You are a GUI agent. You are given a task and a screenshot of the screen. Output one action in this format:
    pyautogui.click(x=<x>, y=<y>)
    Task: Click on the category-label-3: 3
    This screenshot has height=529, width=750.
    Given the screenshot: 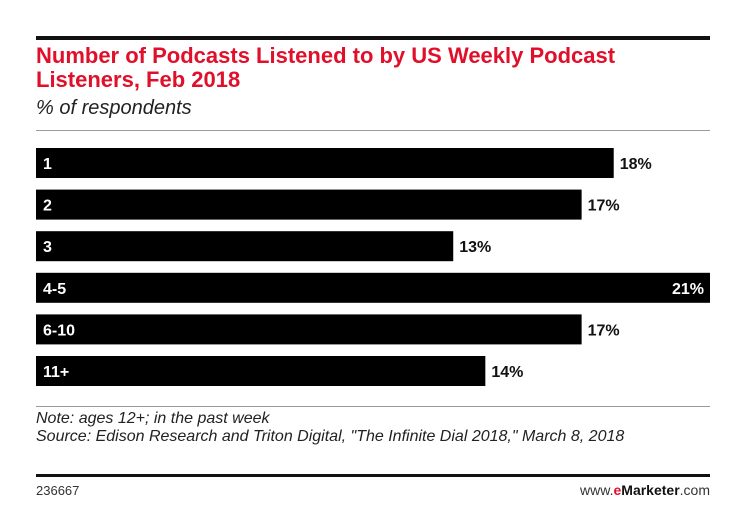 What is the action you would take?
    pyautogui.click(x=47, y=247)
    